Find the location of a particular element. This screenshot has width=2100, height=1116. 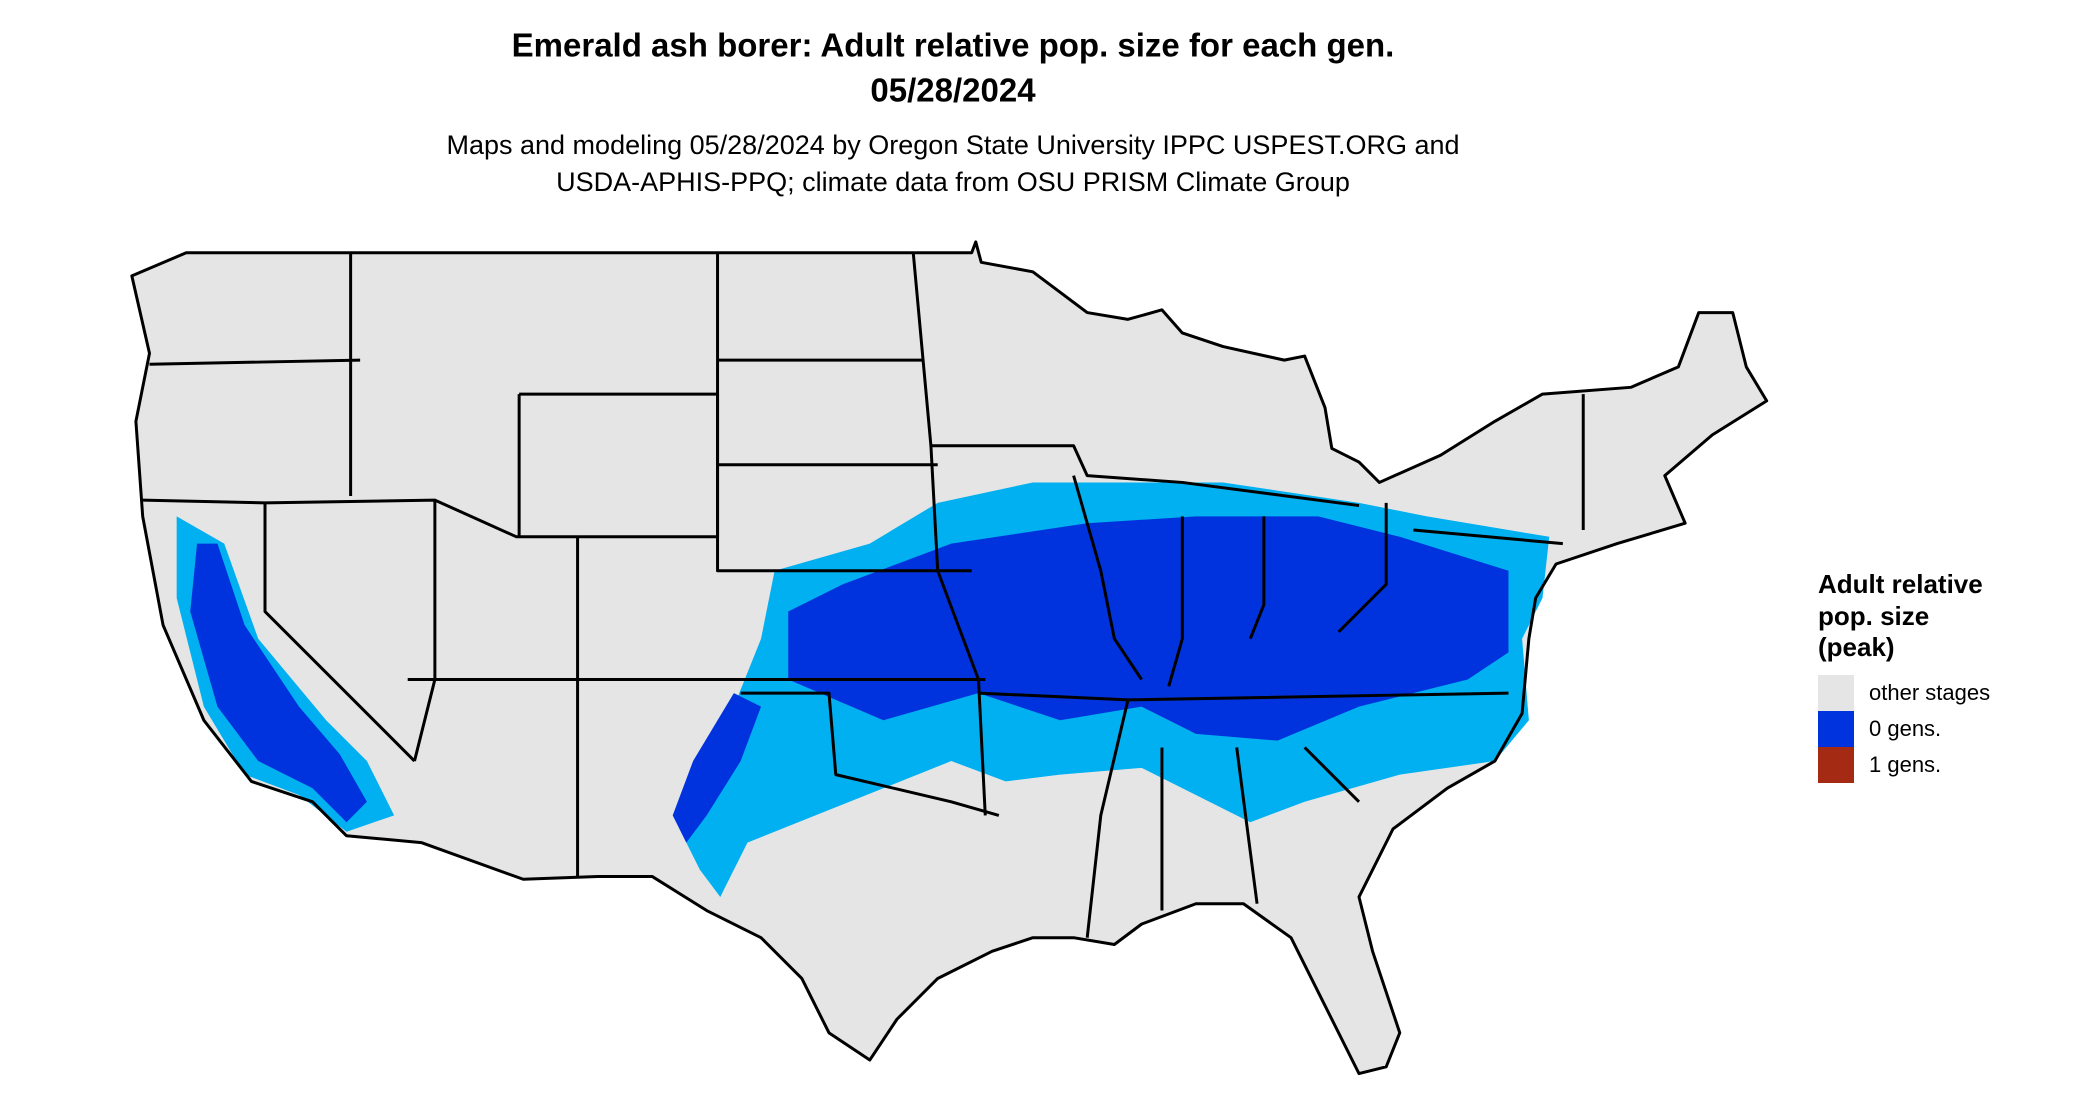

date: 05/28/2024 is located at coordinates (953, 90).